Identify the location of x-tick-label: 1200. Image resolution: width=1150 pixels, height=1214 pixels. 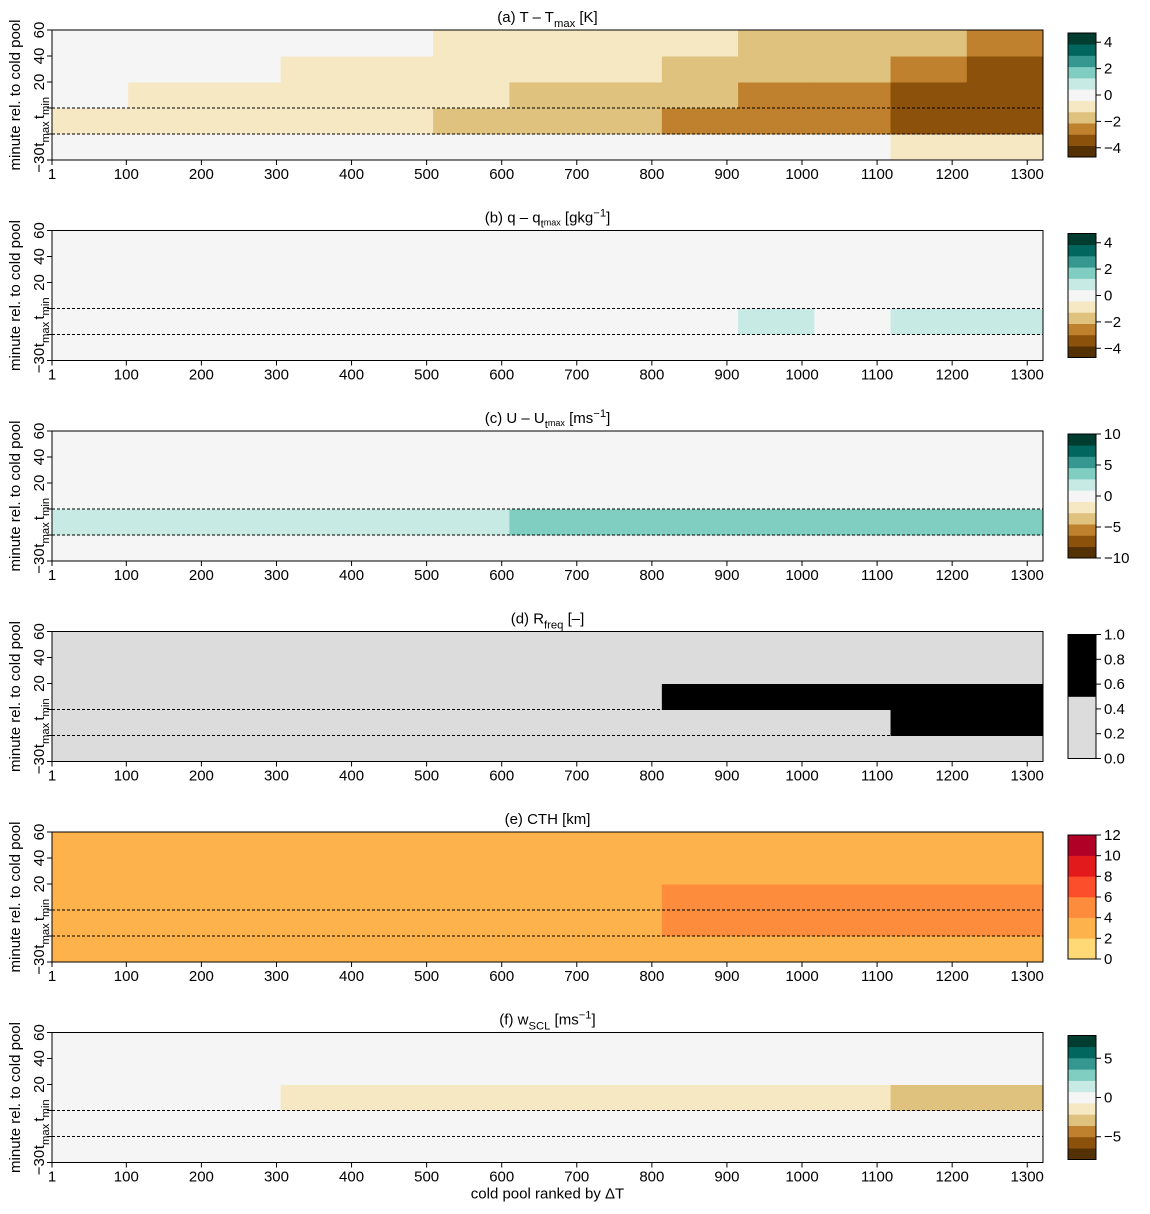
(951, 375).